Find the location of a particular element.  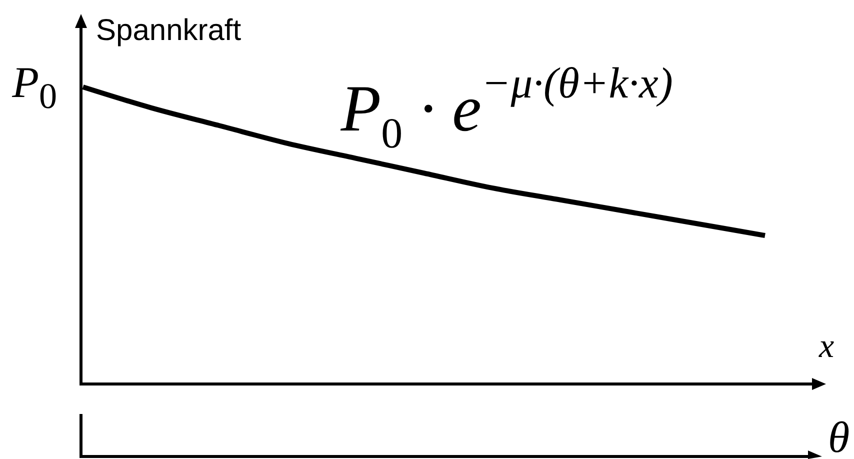

x-axis-title: x is located at coordinates (826, 346).